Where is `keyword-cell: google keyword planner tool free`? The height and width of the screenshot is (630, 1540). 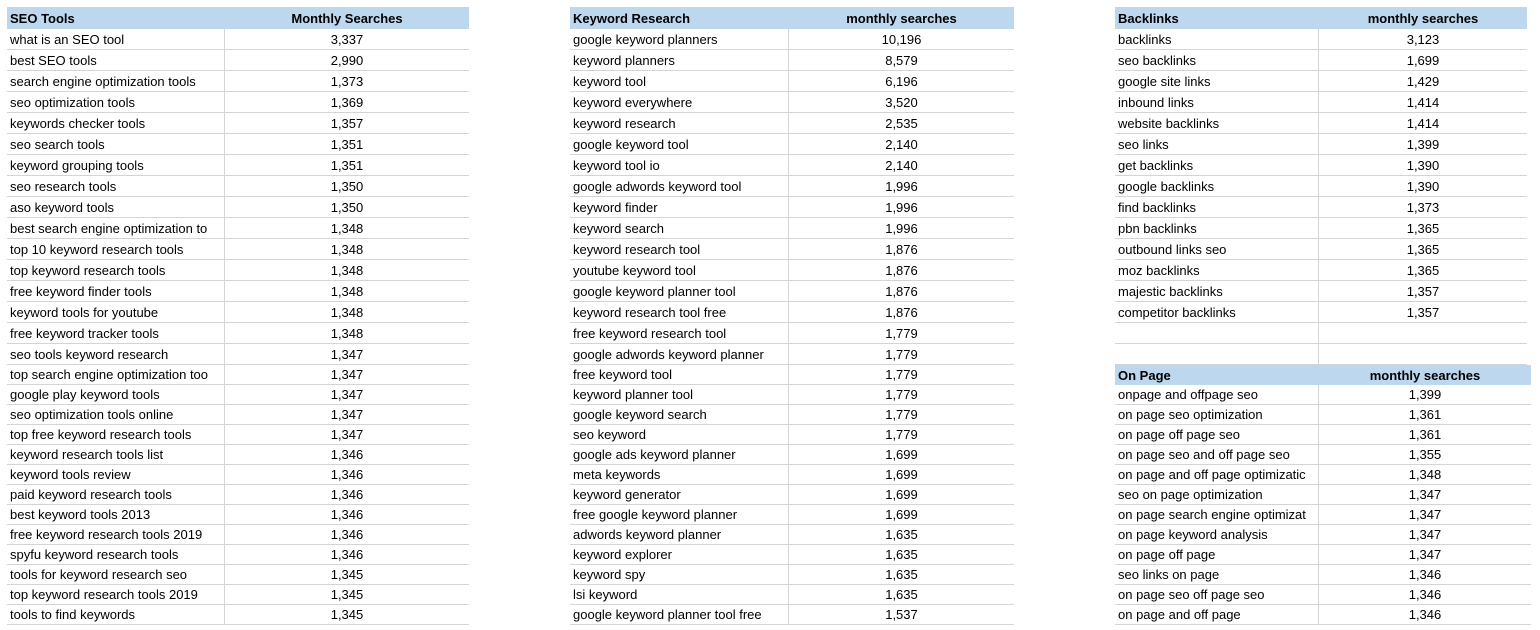 keyword-cell: google keyword planner tool free is located at coordinates (679, 614).